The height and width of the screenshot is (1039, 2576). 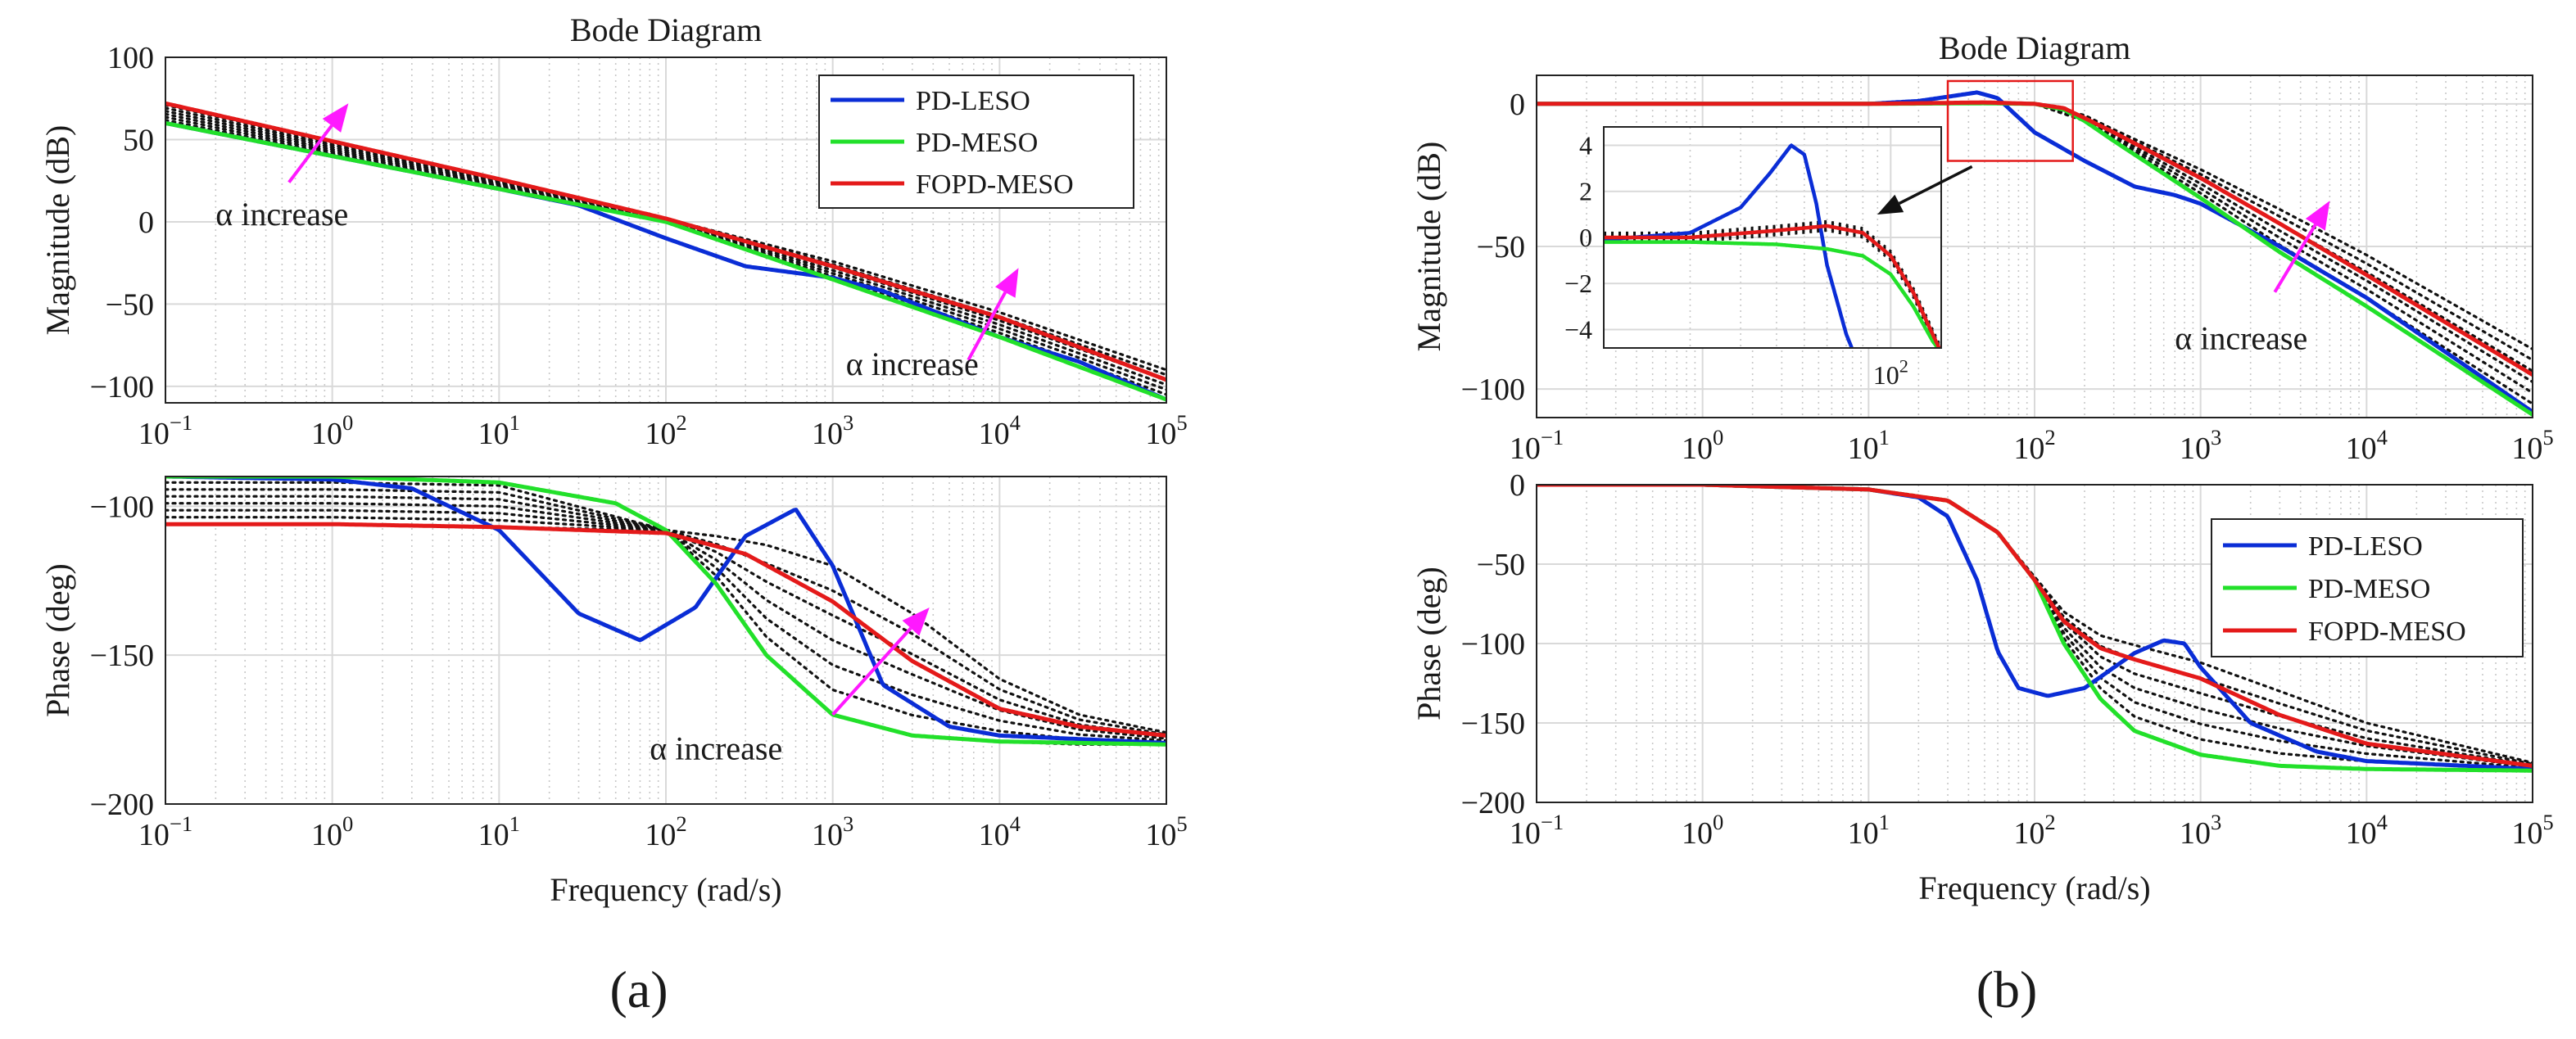 I want to click on a-mag-ytick-label: 100, so click(x=130, y=58).